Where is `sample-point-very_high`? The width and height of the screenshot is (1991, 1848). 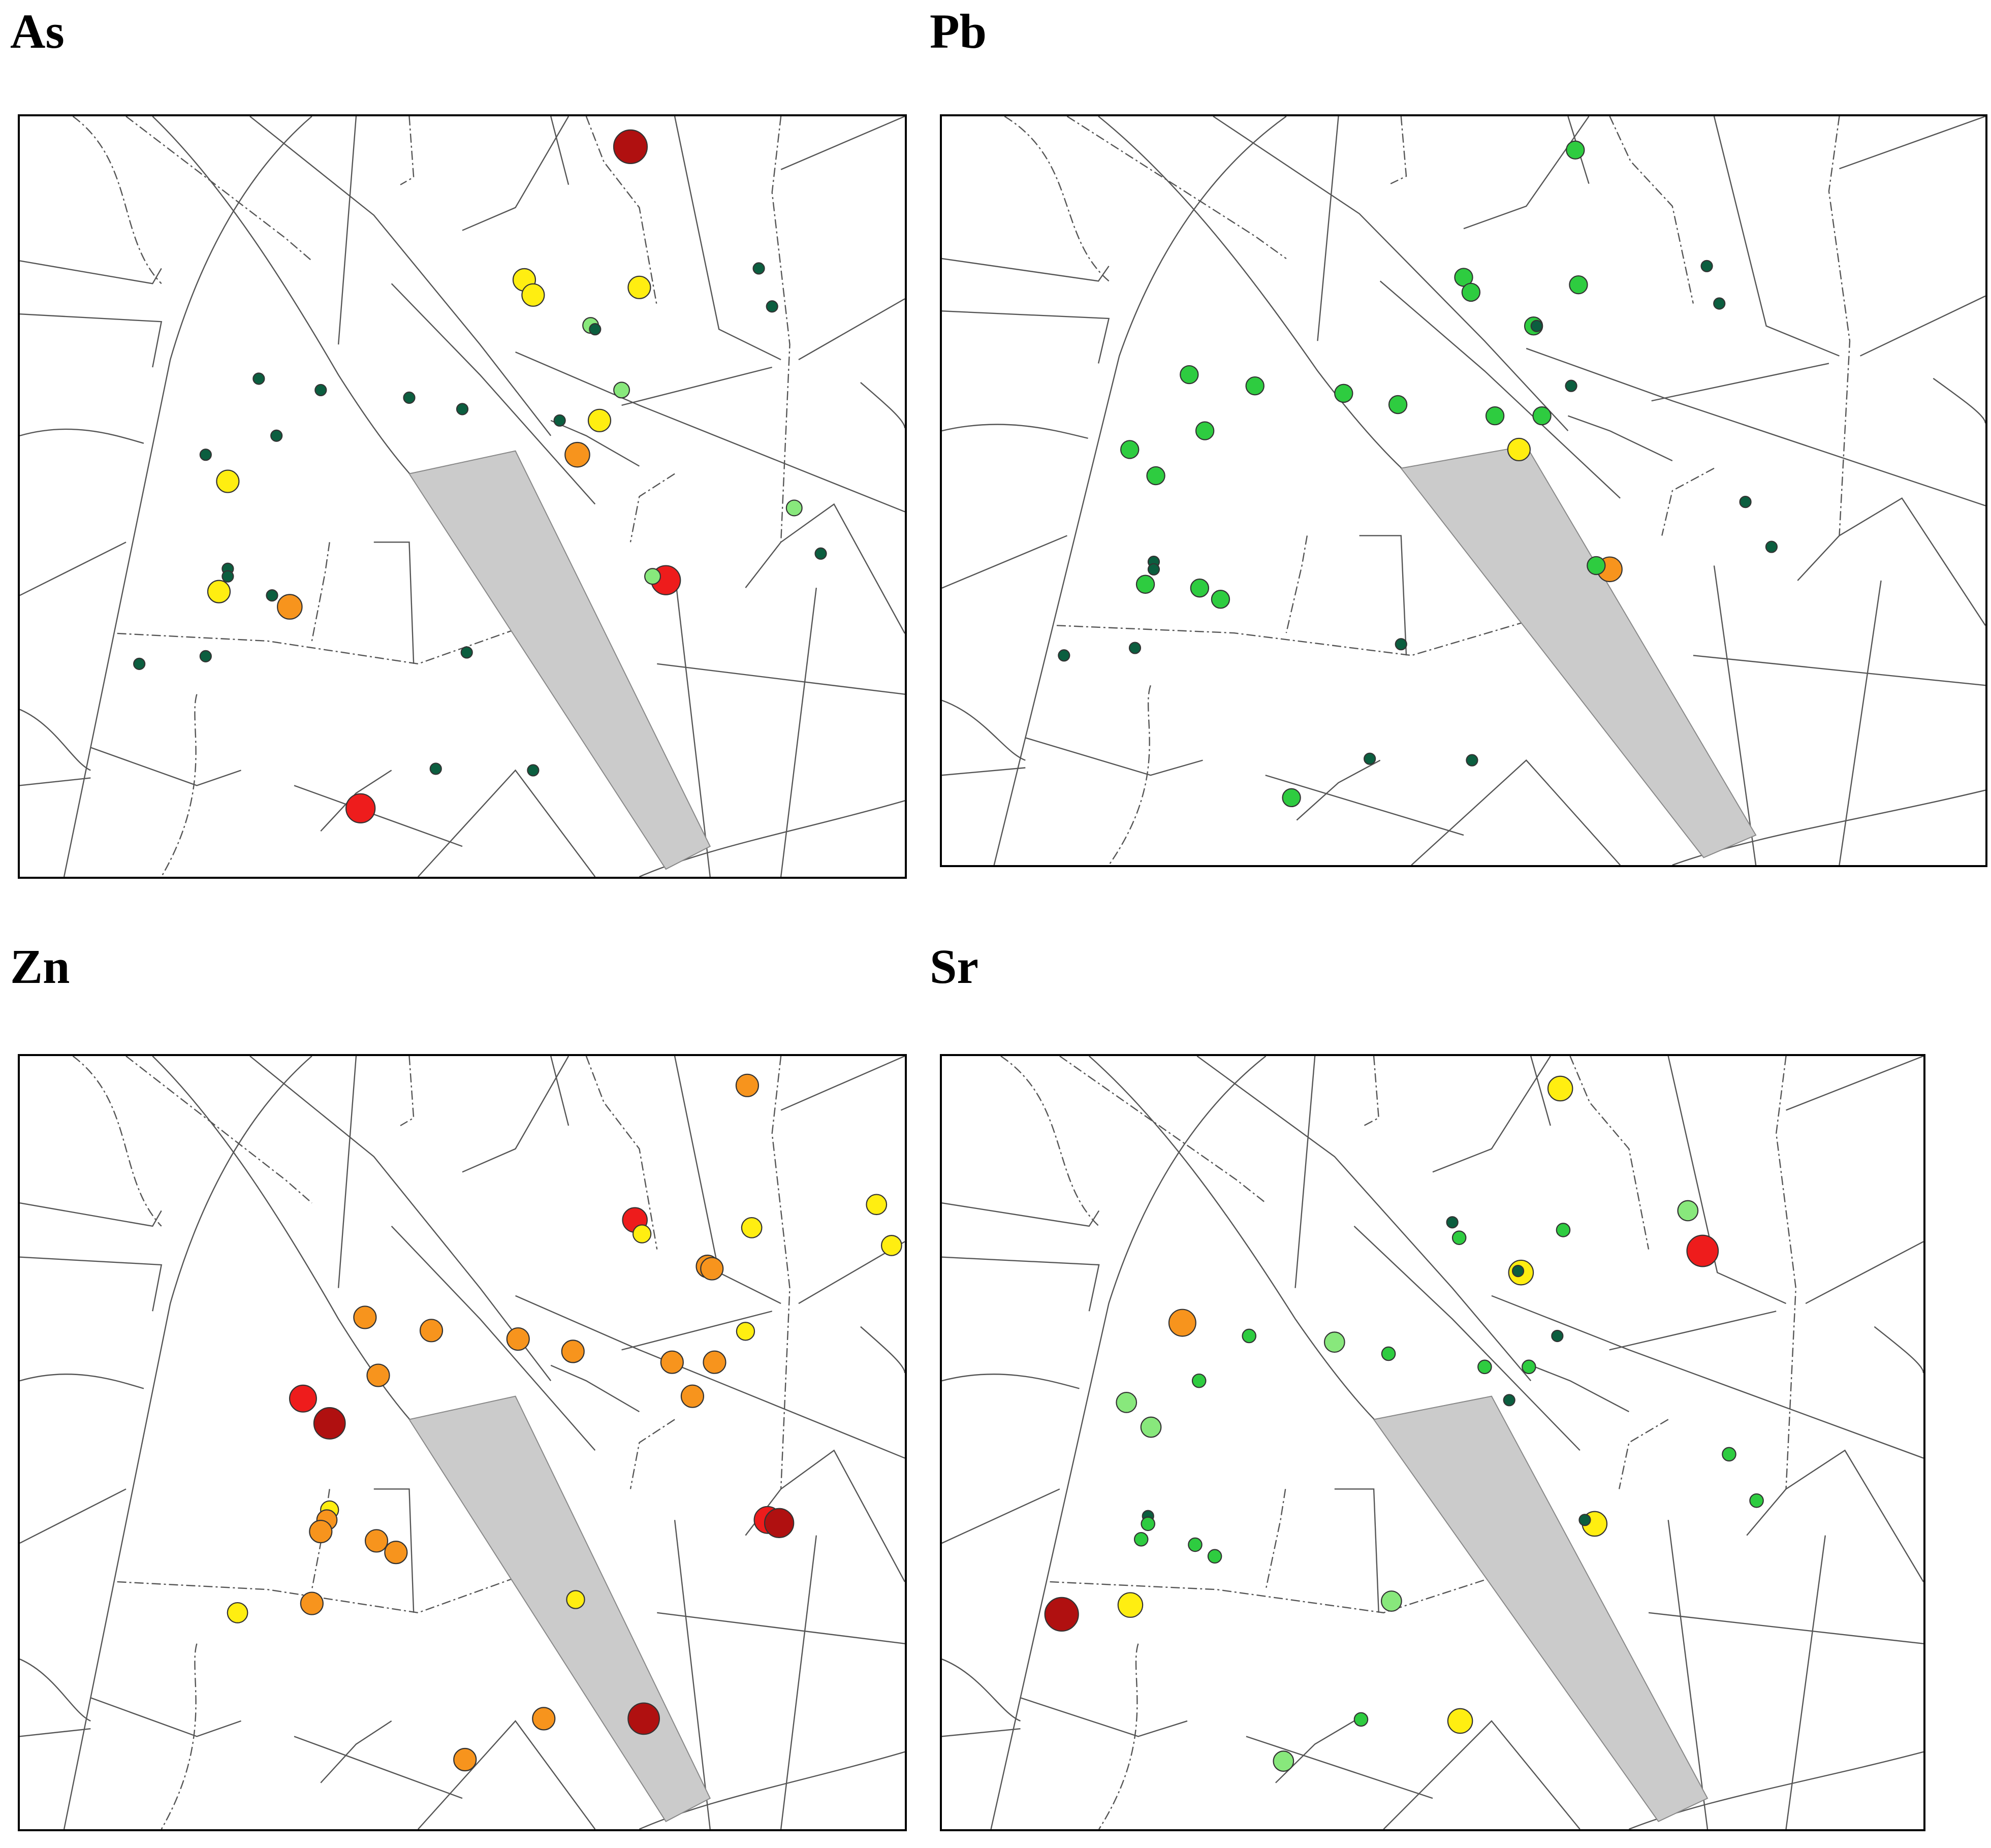
sample-point-very_high is located at coordinates (1702, 1250).